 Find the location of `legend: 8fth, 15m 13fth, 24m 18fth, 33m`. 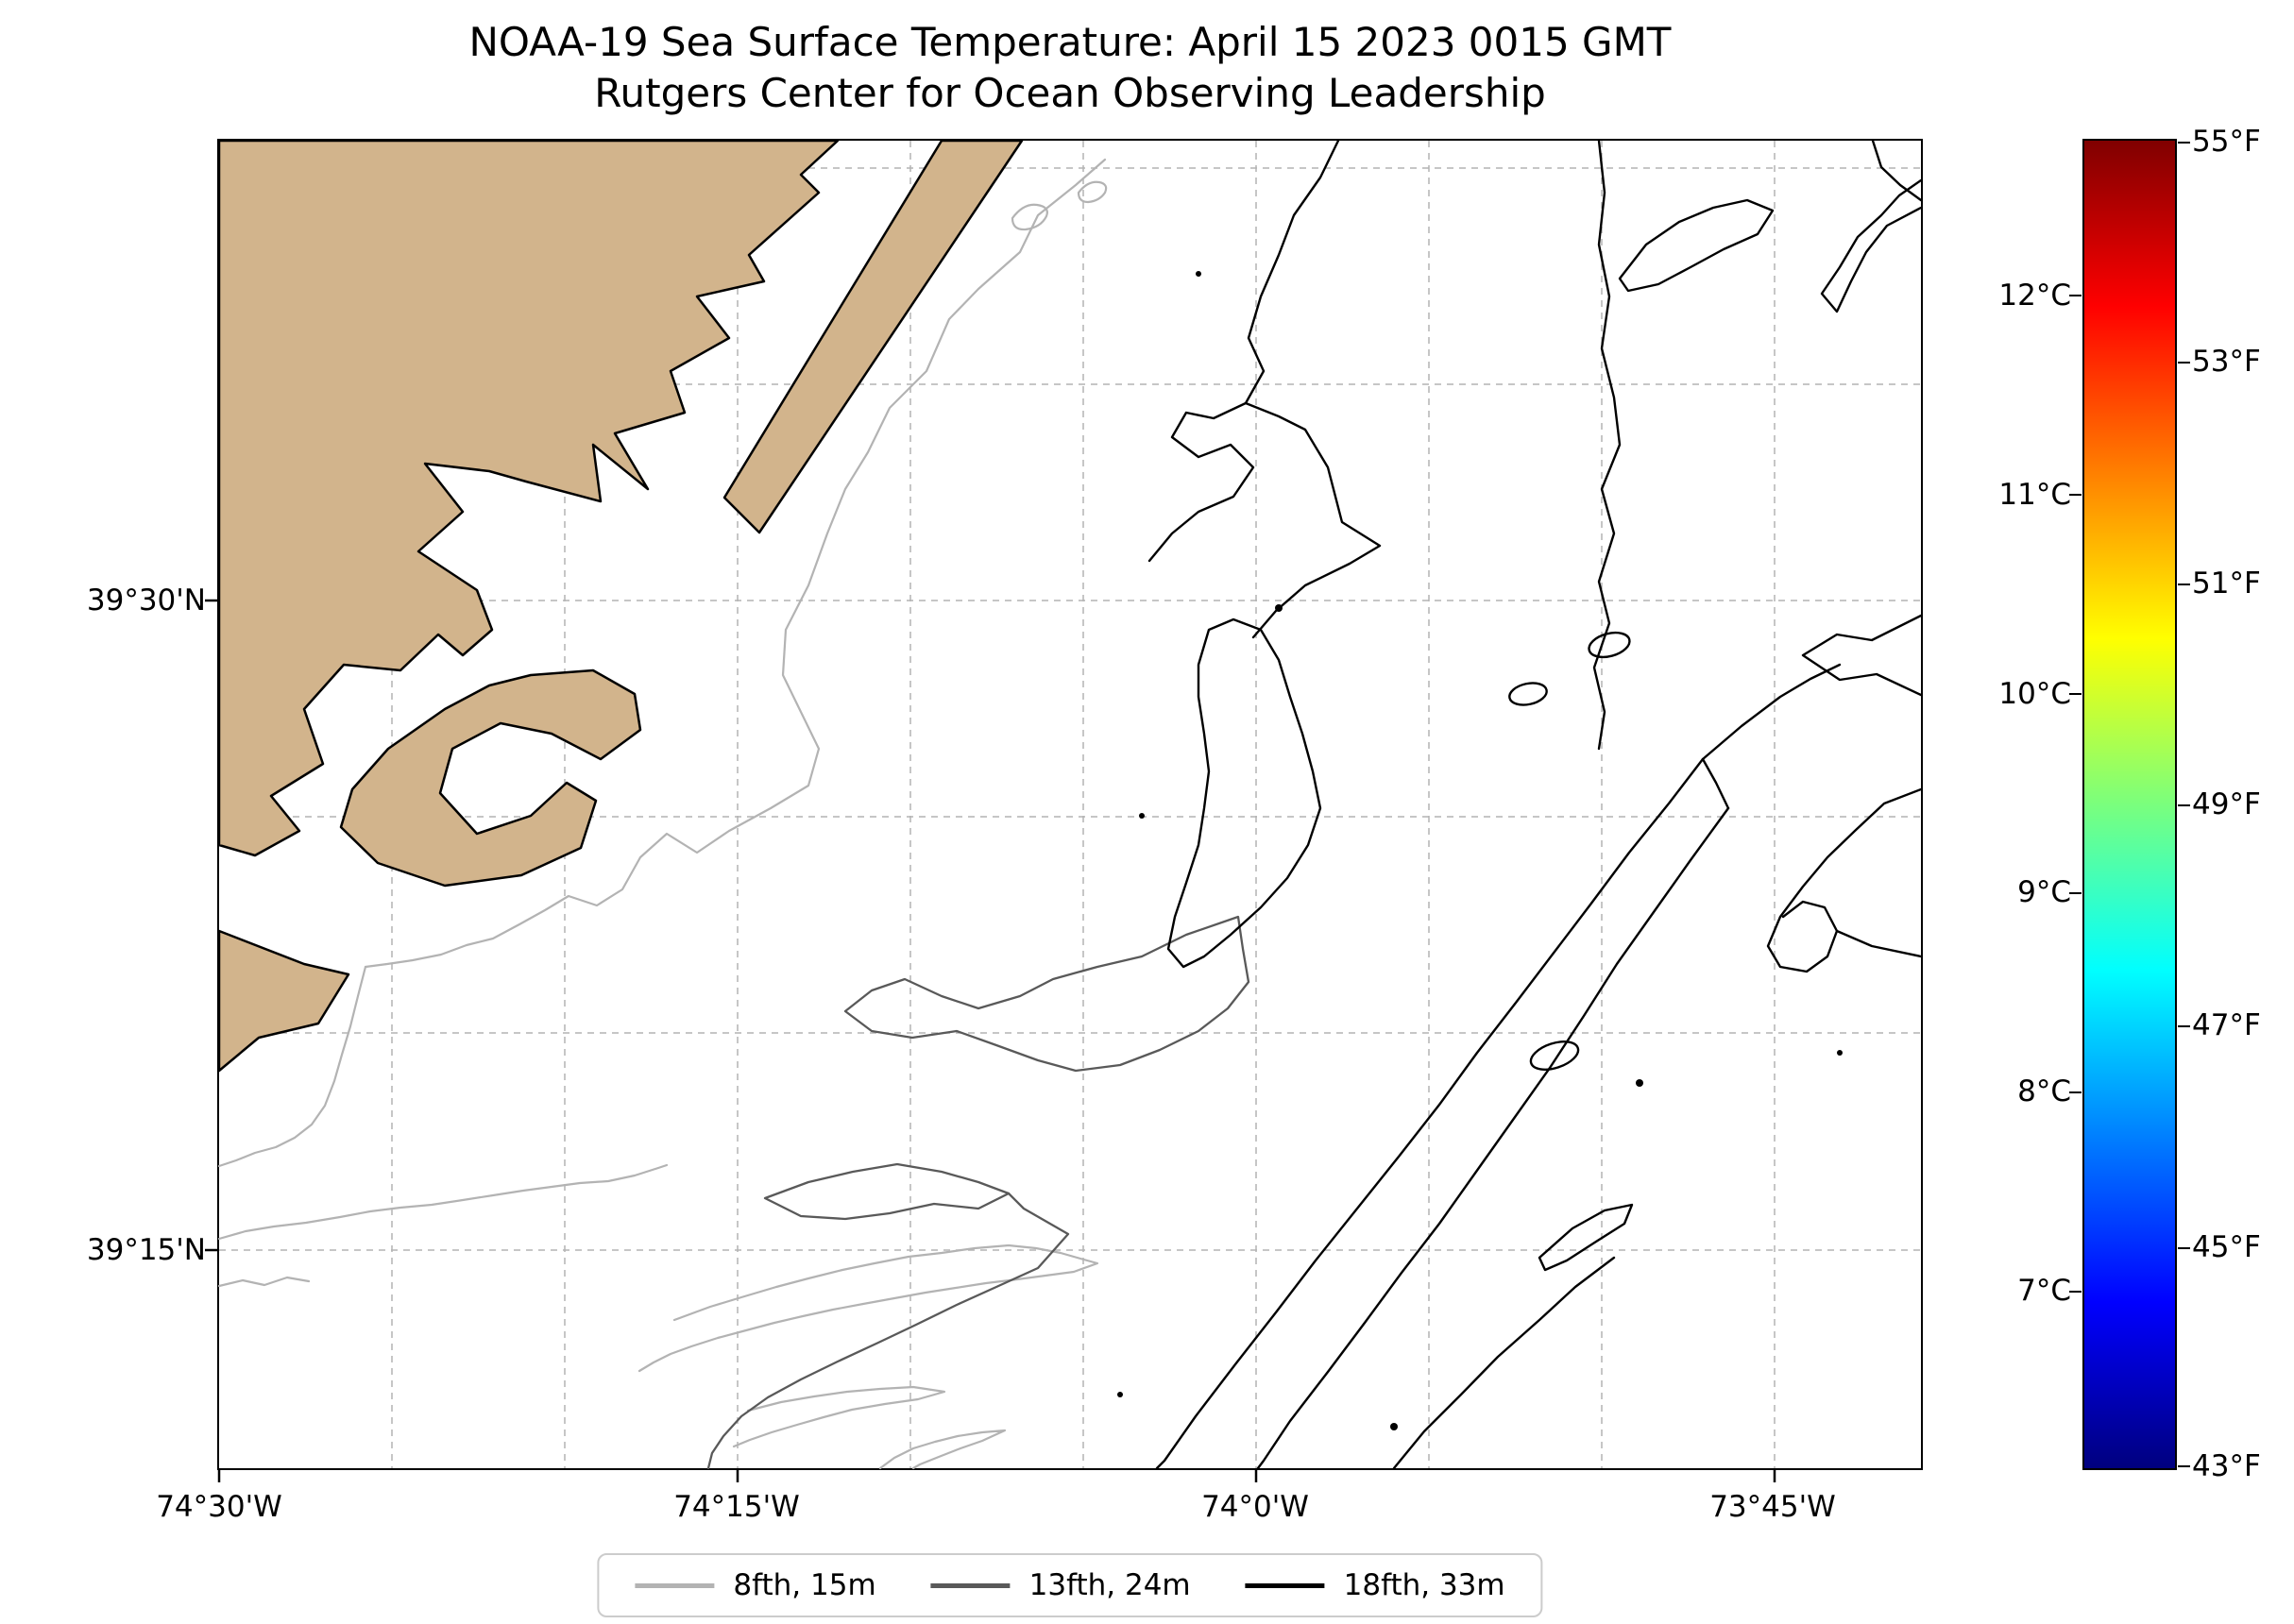

legend: 8fth, 15m 13fth, 24m 18fth, 33m is located at coordinates (1070, 1585).